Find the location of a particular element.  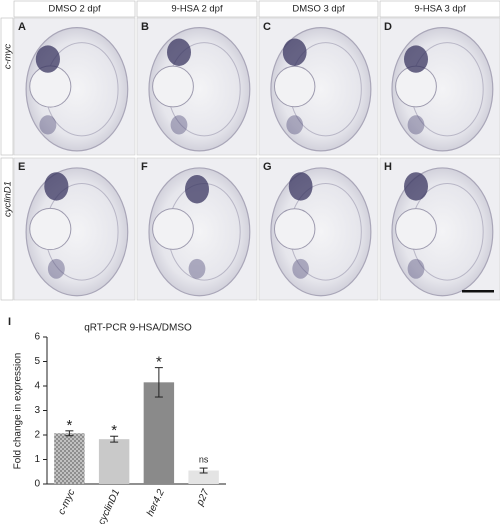

panel-letter: G is located at coordinates (267, 167).